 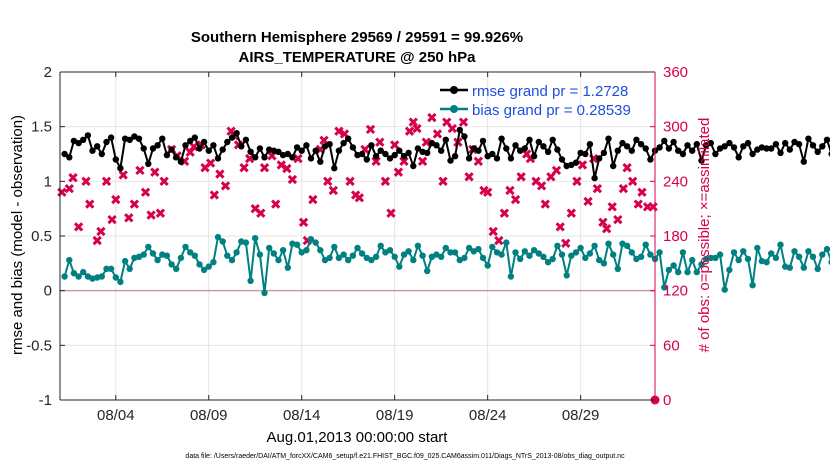 I want to click on y-right-tick-label: 0, so click(x=667, y=400).